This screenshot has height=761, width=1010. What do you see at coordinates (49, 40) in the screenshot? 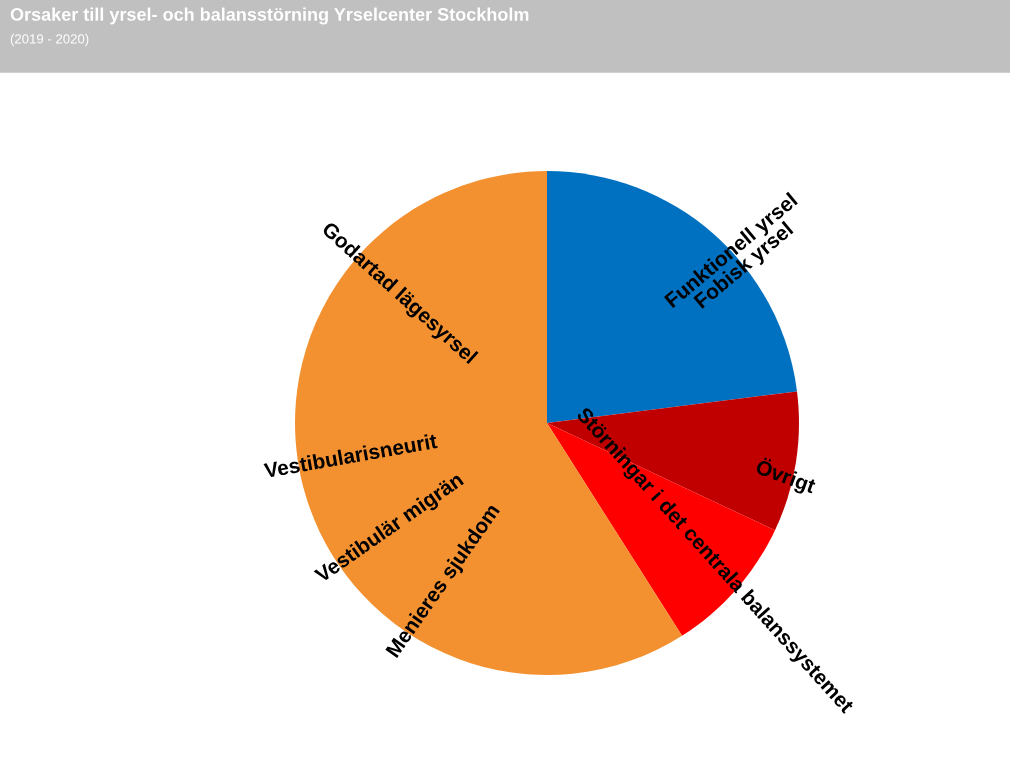
I see `text: (2019 - 2020)` at bounding box center [49, 40].